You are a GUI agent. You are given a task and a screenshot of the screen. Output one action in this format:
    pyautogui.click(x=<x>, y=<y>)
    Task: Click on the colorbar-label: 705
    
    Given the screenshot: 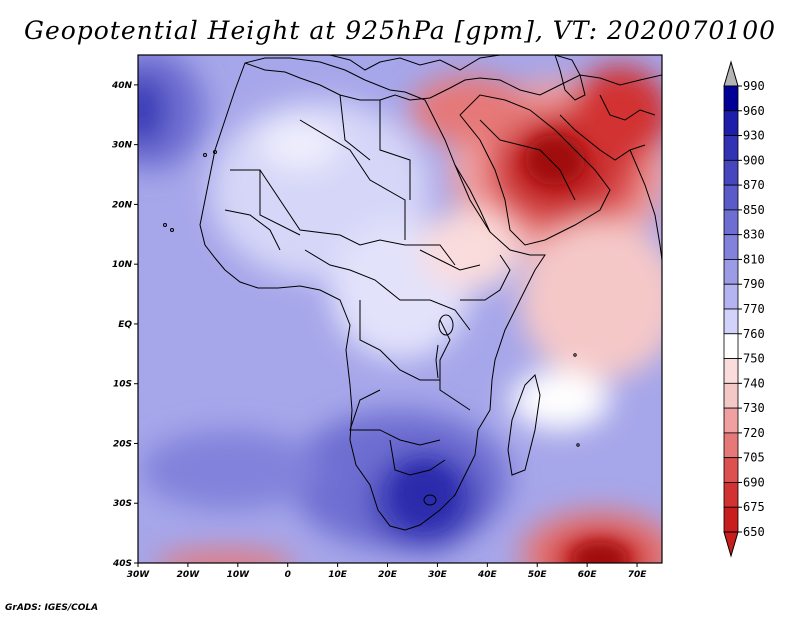 What is the action you would take?
    pyautogui.click(x=754, y=458)
    